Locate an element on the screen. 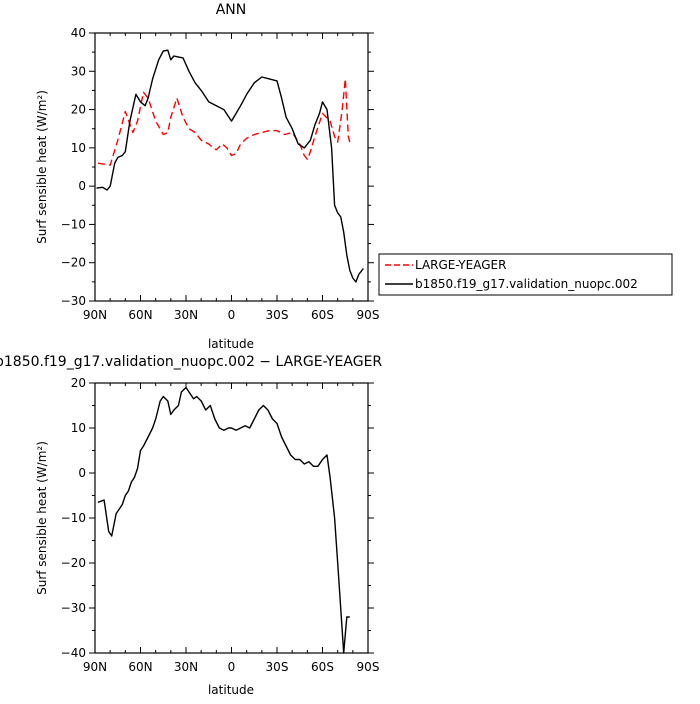 Image resolution: width=700 pixels, height=704 pixels. y-tick-label: −40 is located at coordinates (73, 653).